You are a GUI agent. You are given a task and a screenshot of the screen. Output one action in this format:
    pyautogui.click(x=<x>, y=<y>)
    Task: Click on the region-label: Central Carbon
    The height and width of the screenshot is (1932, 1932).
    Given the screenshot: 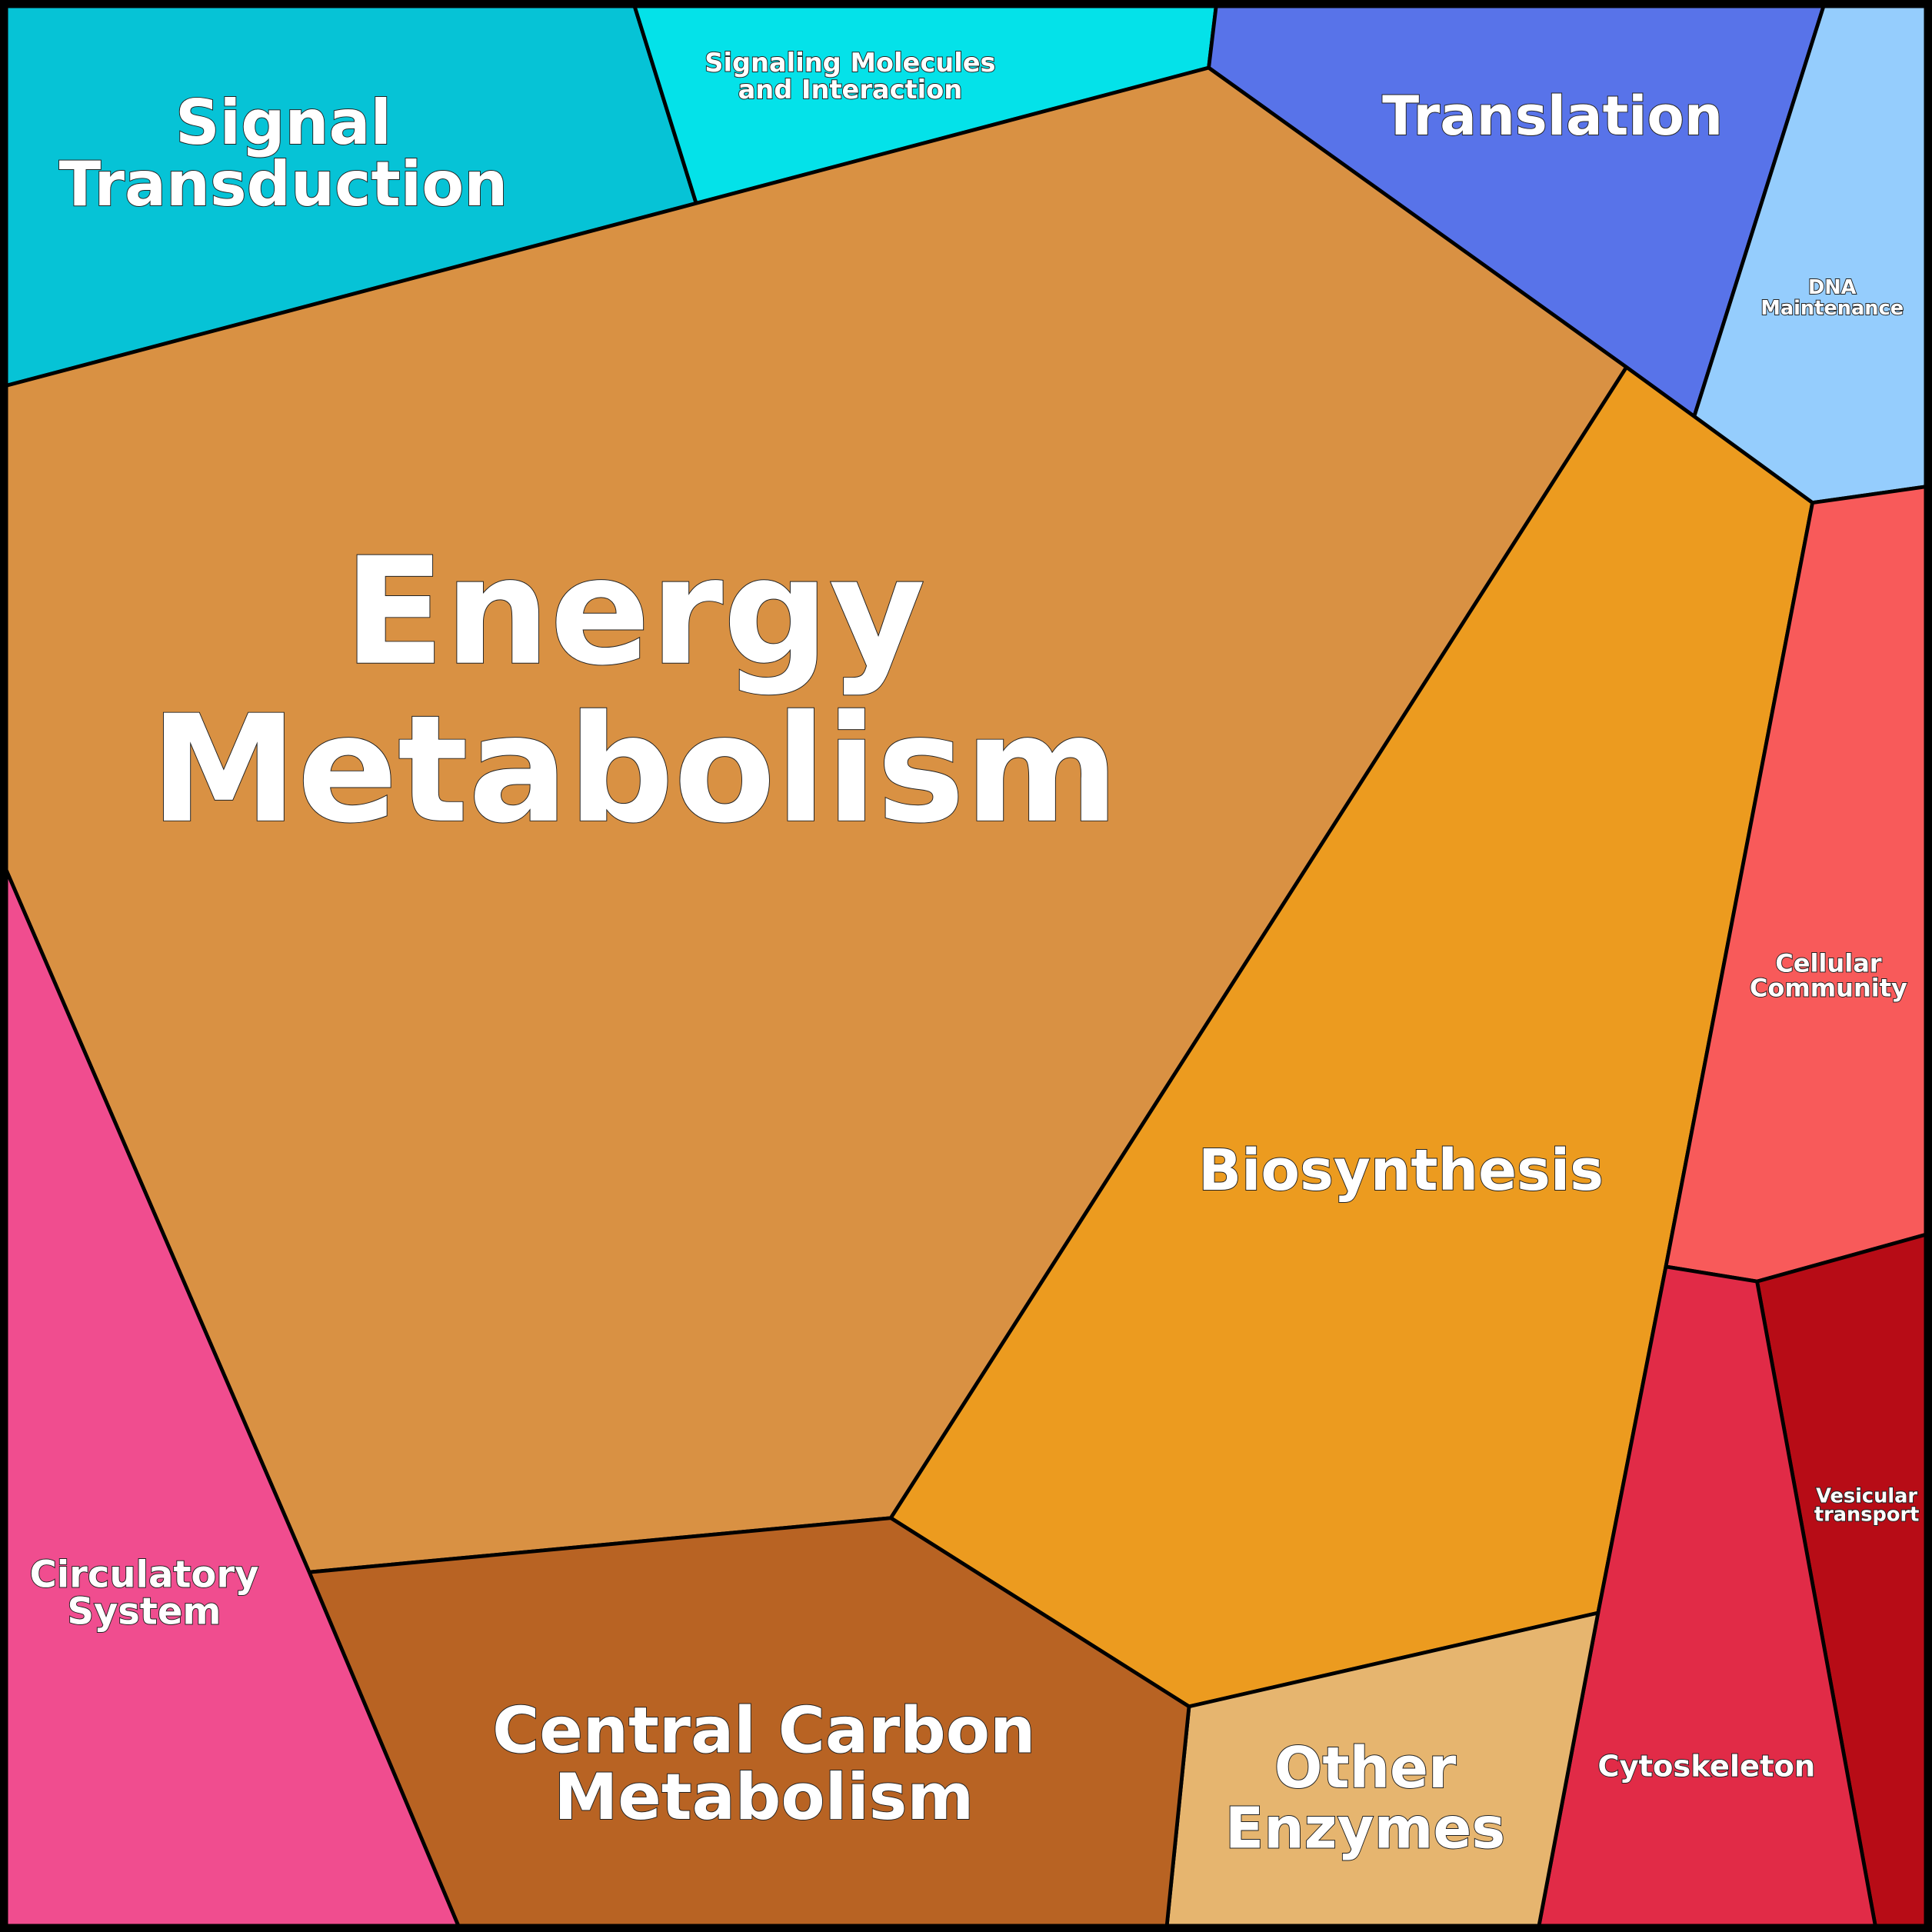 What is the action you would take?
    pyautogui.click(x=763, y=1731)
    